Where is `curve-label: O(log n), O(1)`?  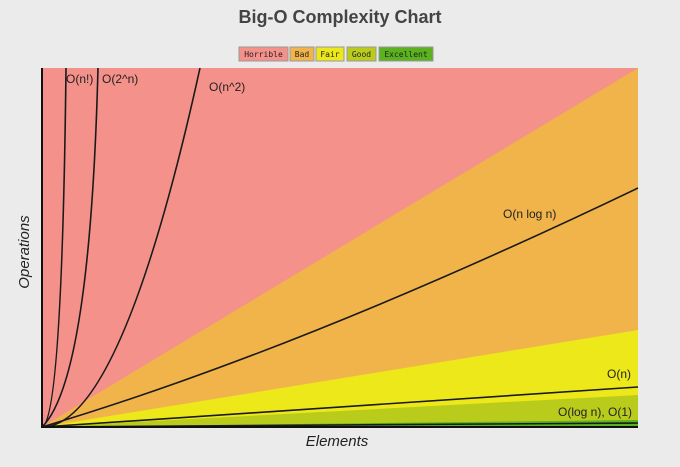 curve-label: O(log n), O(1) is located at coordinates (595, 412).